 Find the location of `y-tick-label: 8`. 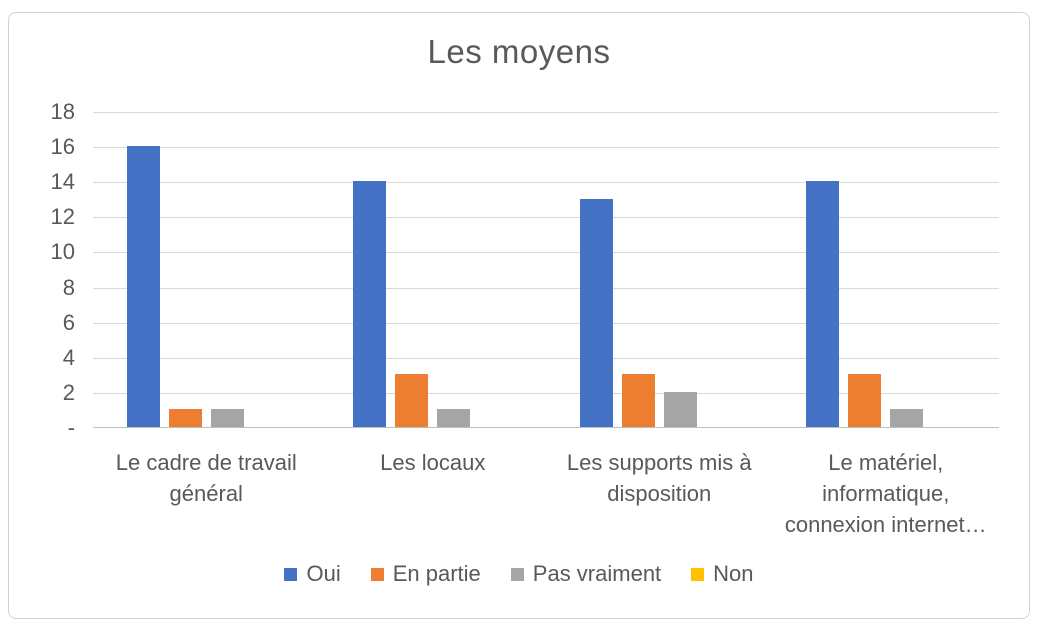

y-tick-label: 8 is located at coordinates (68, 287).